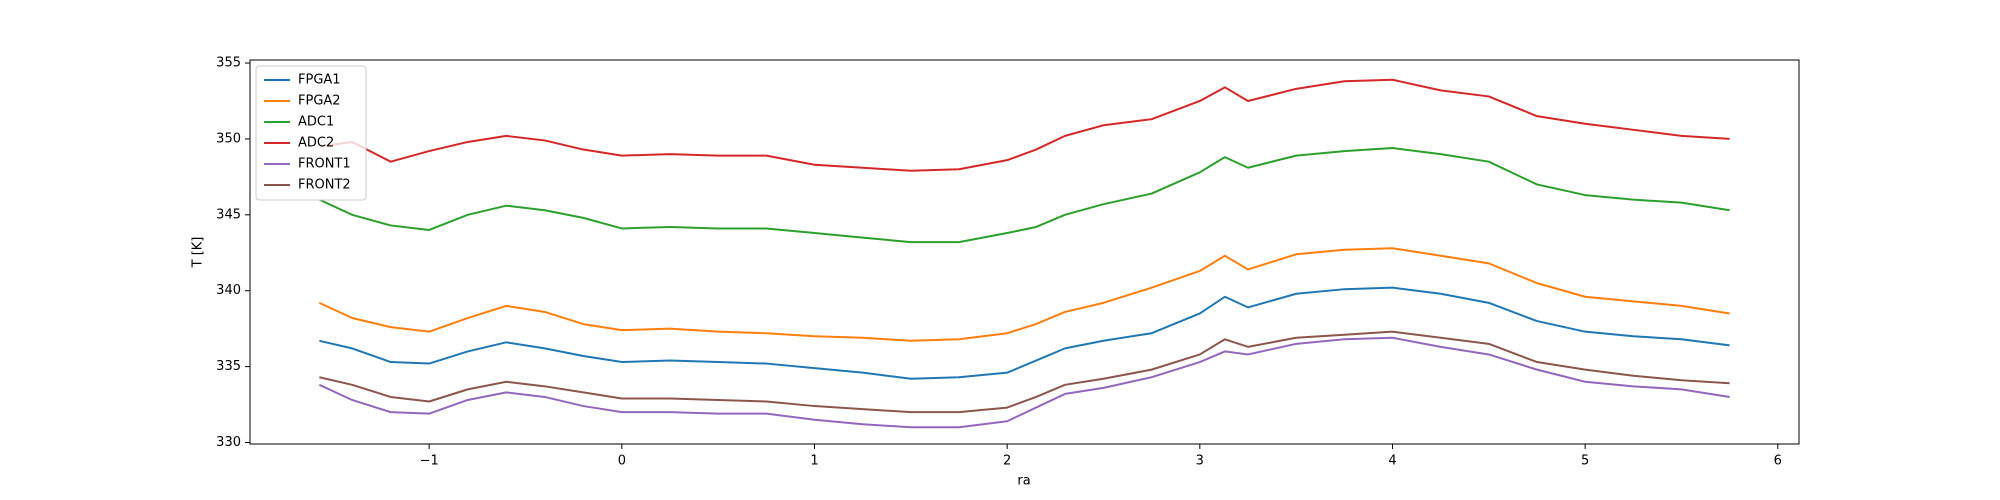  What do you see at coordinates (316, 122) in the screenshot?
I see `legend-label: ADC1` at bounding box center [316, 122].